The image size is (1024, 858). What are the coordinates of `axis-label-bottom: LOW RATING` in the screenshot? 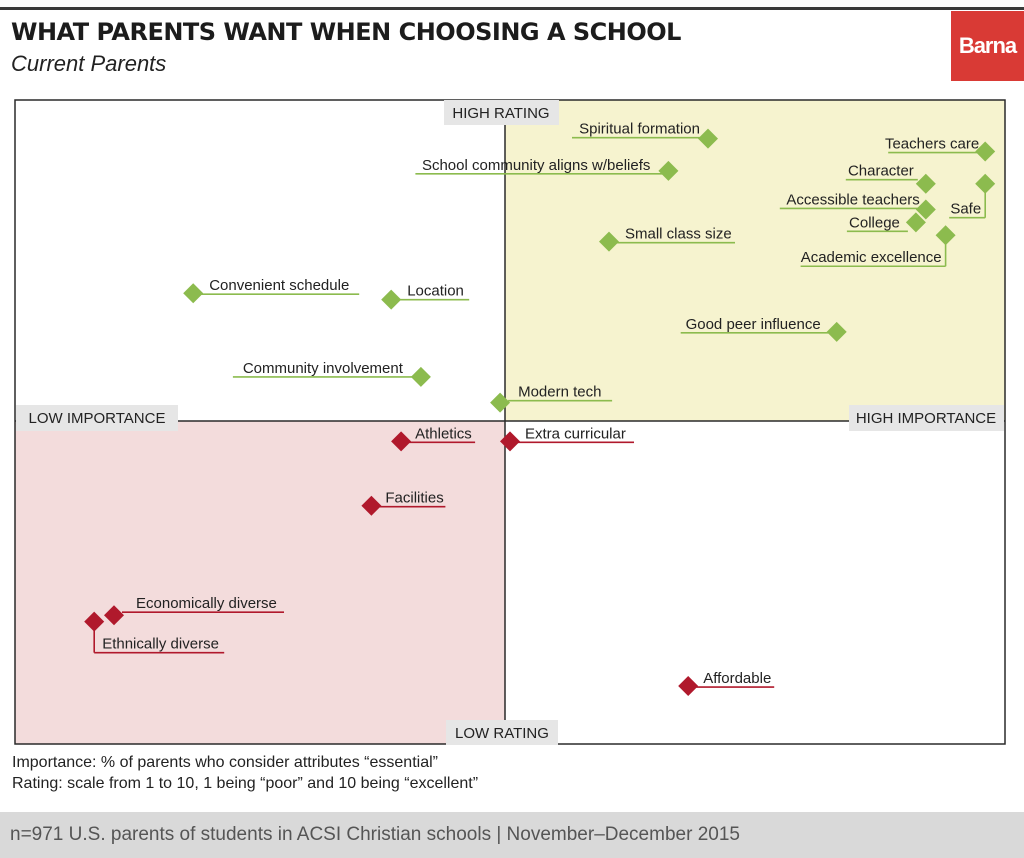 It's located at (502, 732).